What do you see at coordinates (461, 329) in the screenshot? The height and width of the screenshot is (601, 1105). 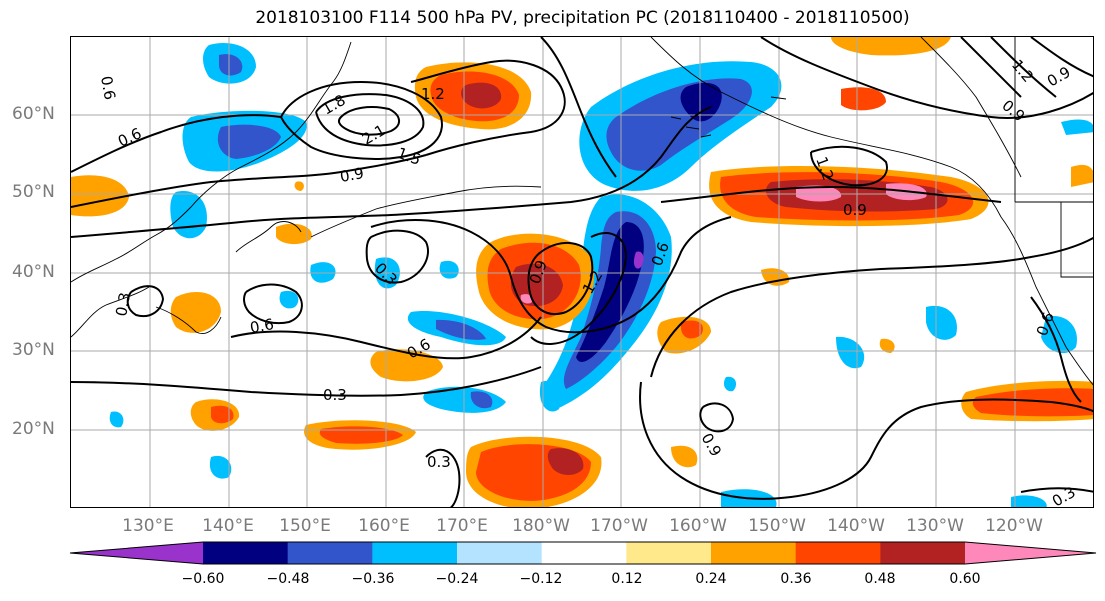 I see `blue-blob-midpac-mid` at bounding box center [461, 329].